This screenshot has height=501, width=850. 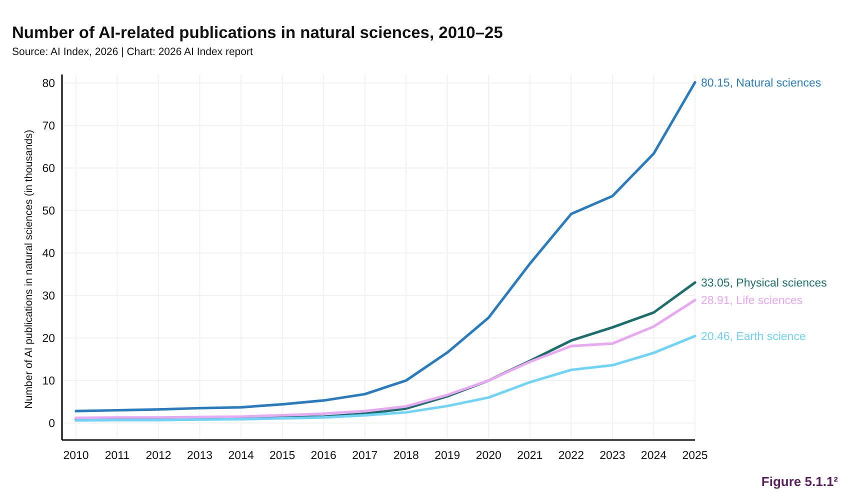 I want to click on x-tick-label: 2021, so click(x=530, y=456).